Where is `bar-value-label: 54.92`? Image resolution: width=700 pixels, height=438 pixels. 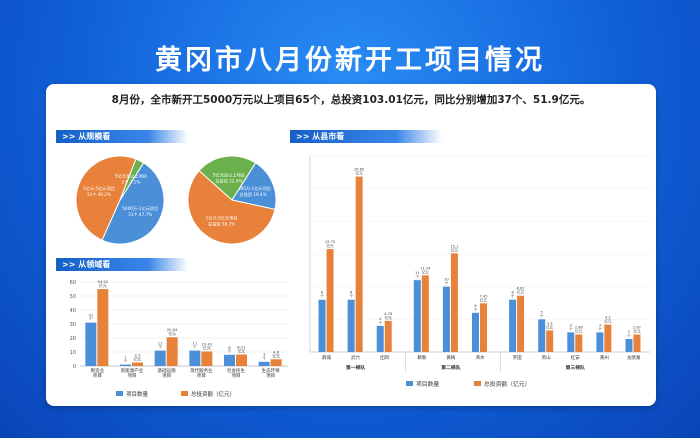 bar-value-label: 54.92 is located at coordinates (102, 281).